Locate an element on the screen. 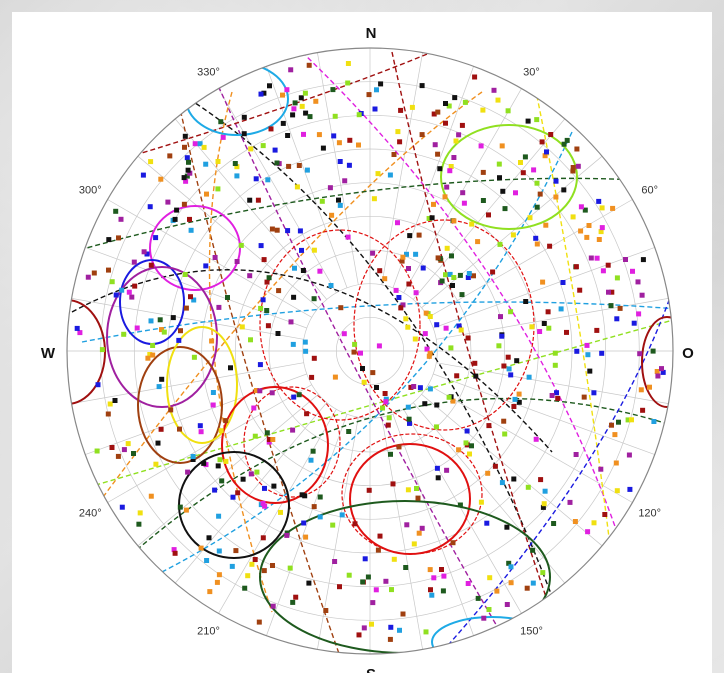 The height and width of the screenshot is (673, 724). azimuth-label: 150° is located at coordinates (531, 632).